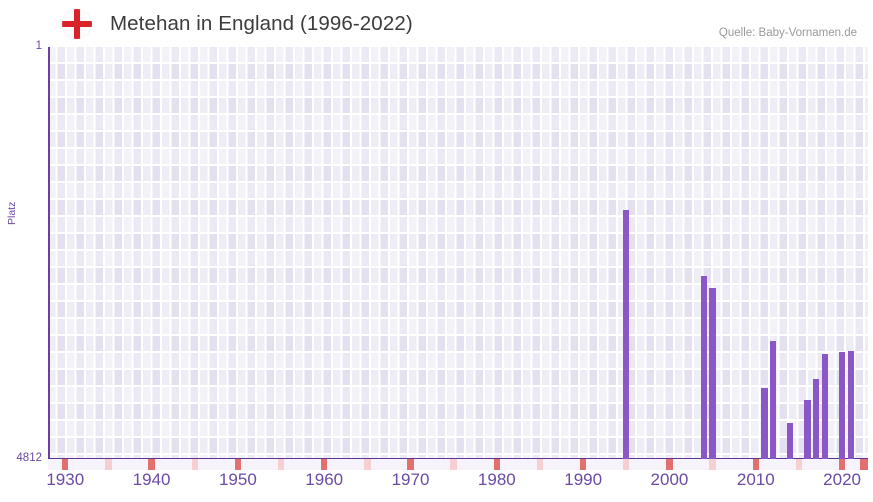 This screenshot has height=502, width=873. I want to click on flag-cross-horizontal, so click(77, 24).